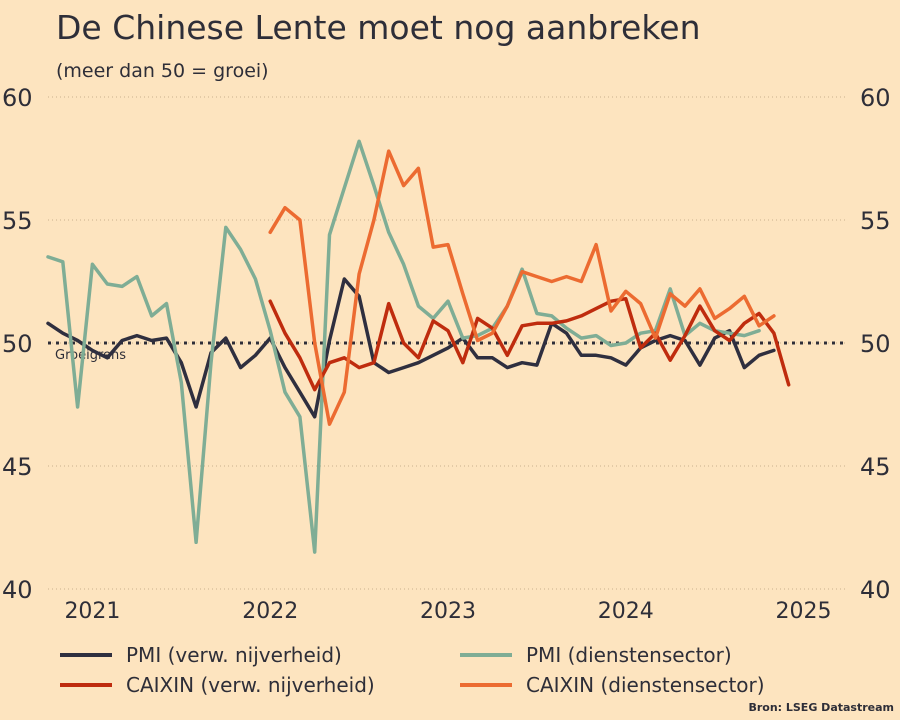  What do you see at coordinates (378, 27) in the screenshot?
I see `chart-title: De Chinese Lente moet nog aanbreken` at bounding box center [378, 27].